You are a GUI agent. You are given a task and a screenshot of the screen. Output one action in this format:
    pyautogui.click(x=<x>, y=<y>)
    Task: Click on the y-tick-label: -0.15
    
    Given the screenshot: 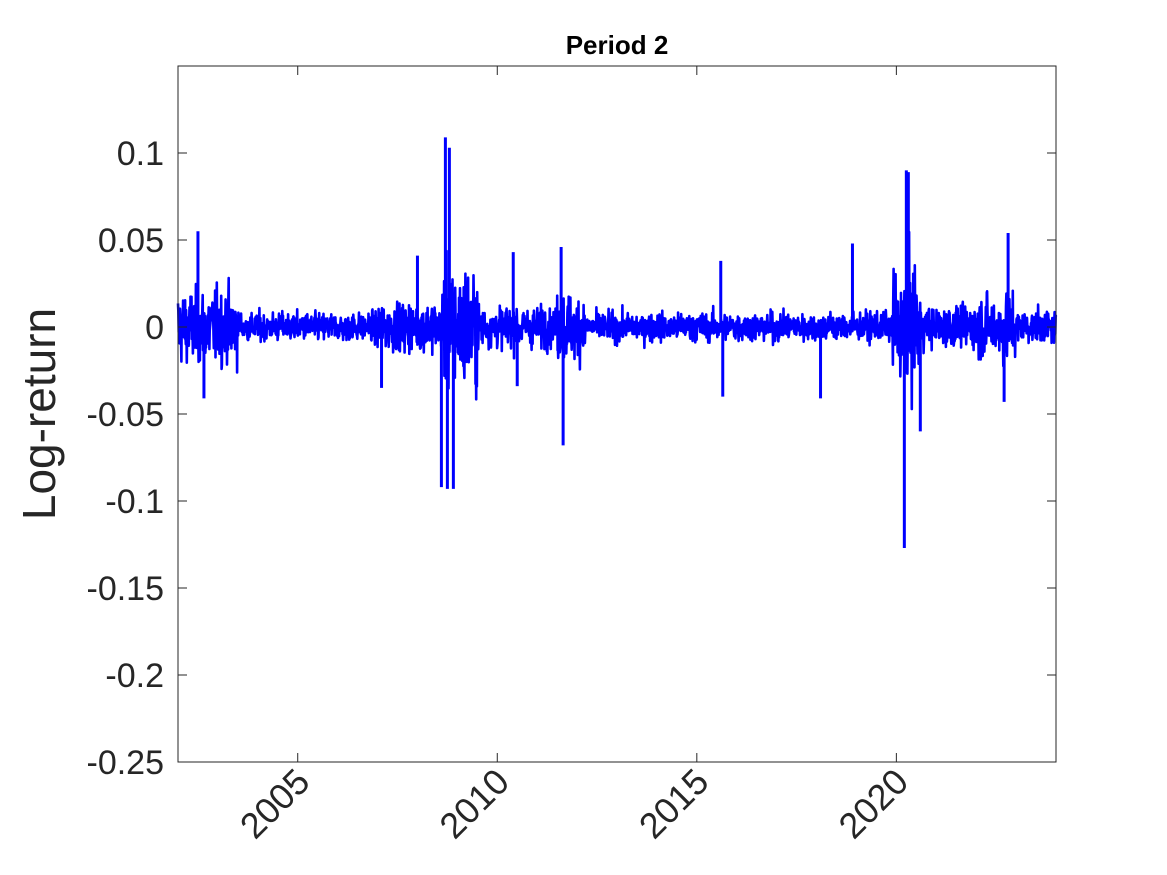 What is the action you would take?
    pyautogui.click(x=126, y=589)
    